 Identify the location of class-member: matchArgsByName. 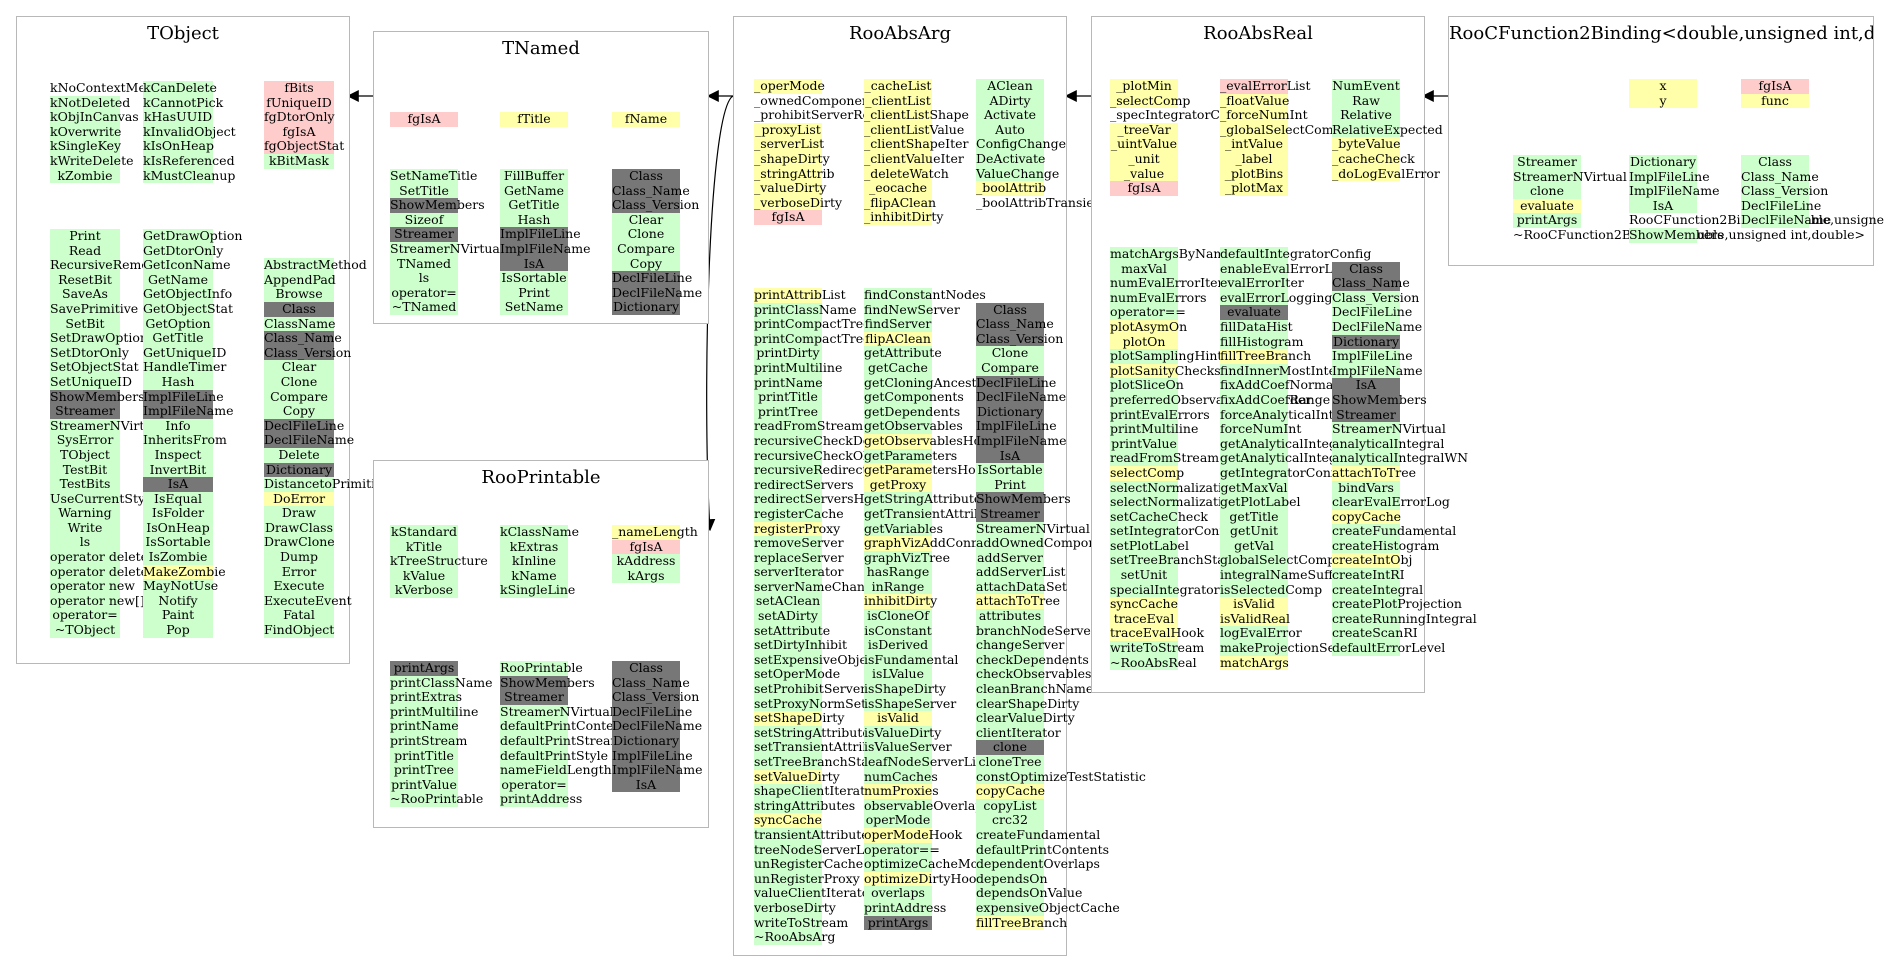
(1171, 254).